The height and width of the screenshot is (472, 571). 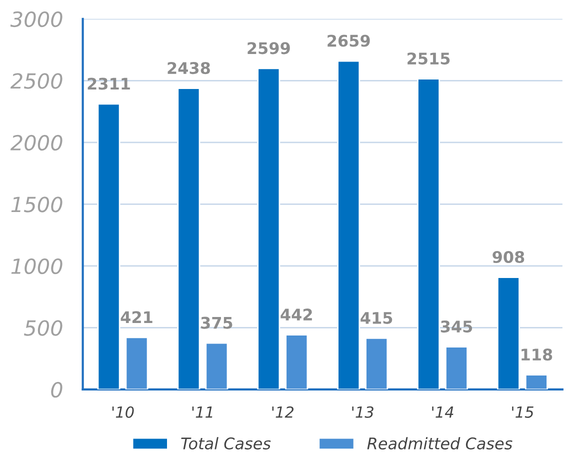 I want to click on x-tick-label: '12, so click(x=283, y=412).